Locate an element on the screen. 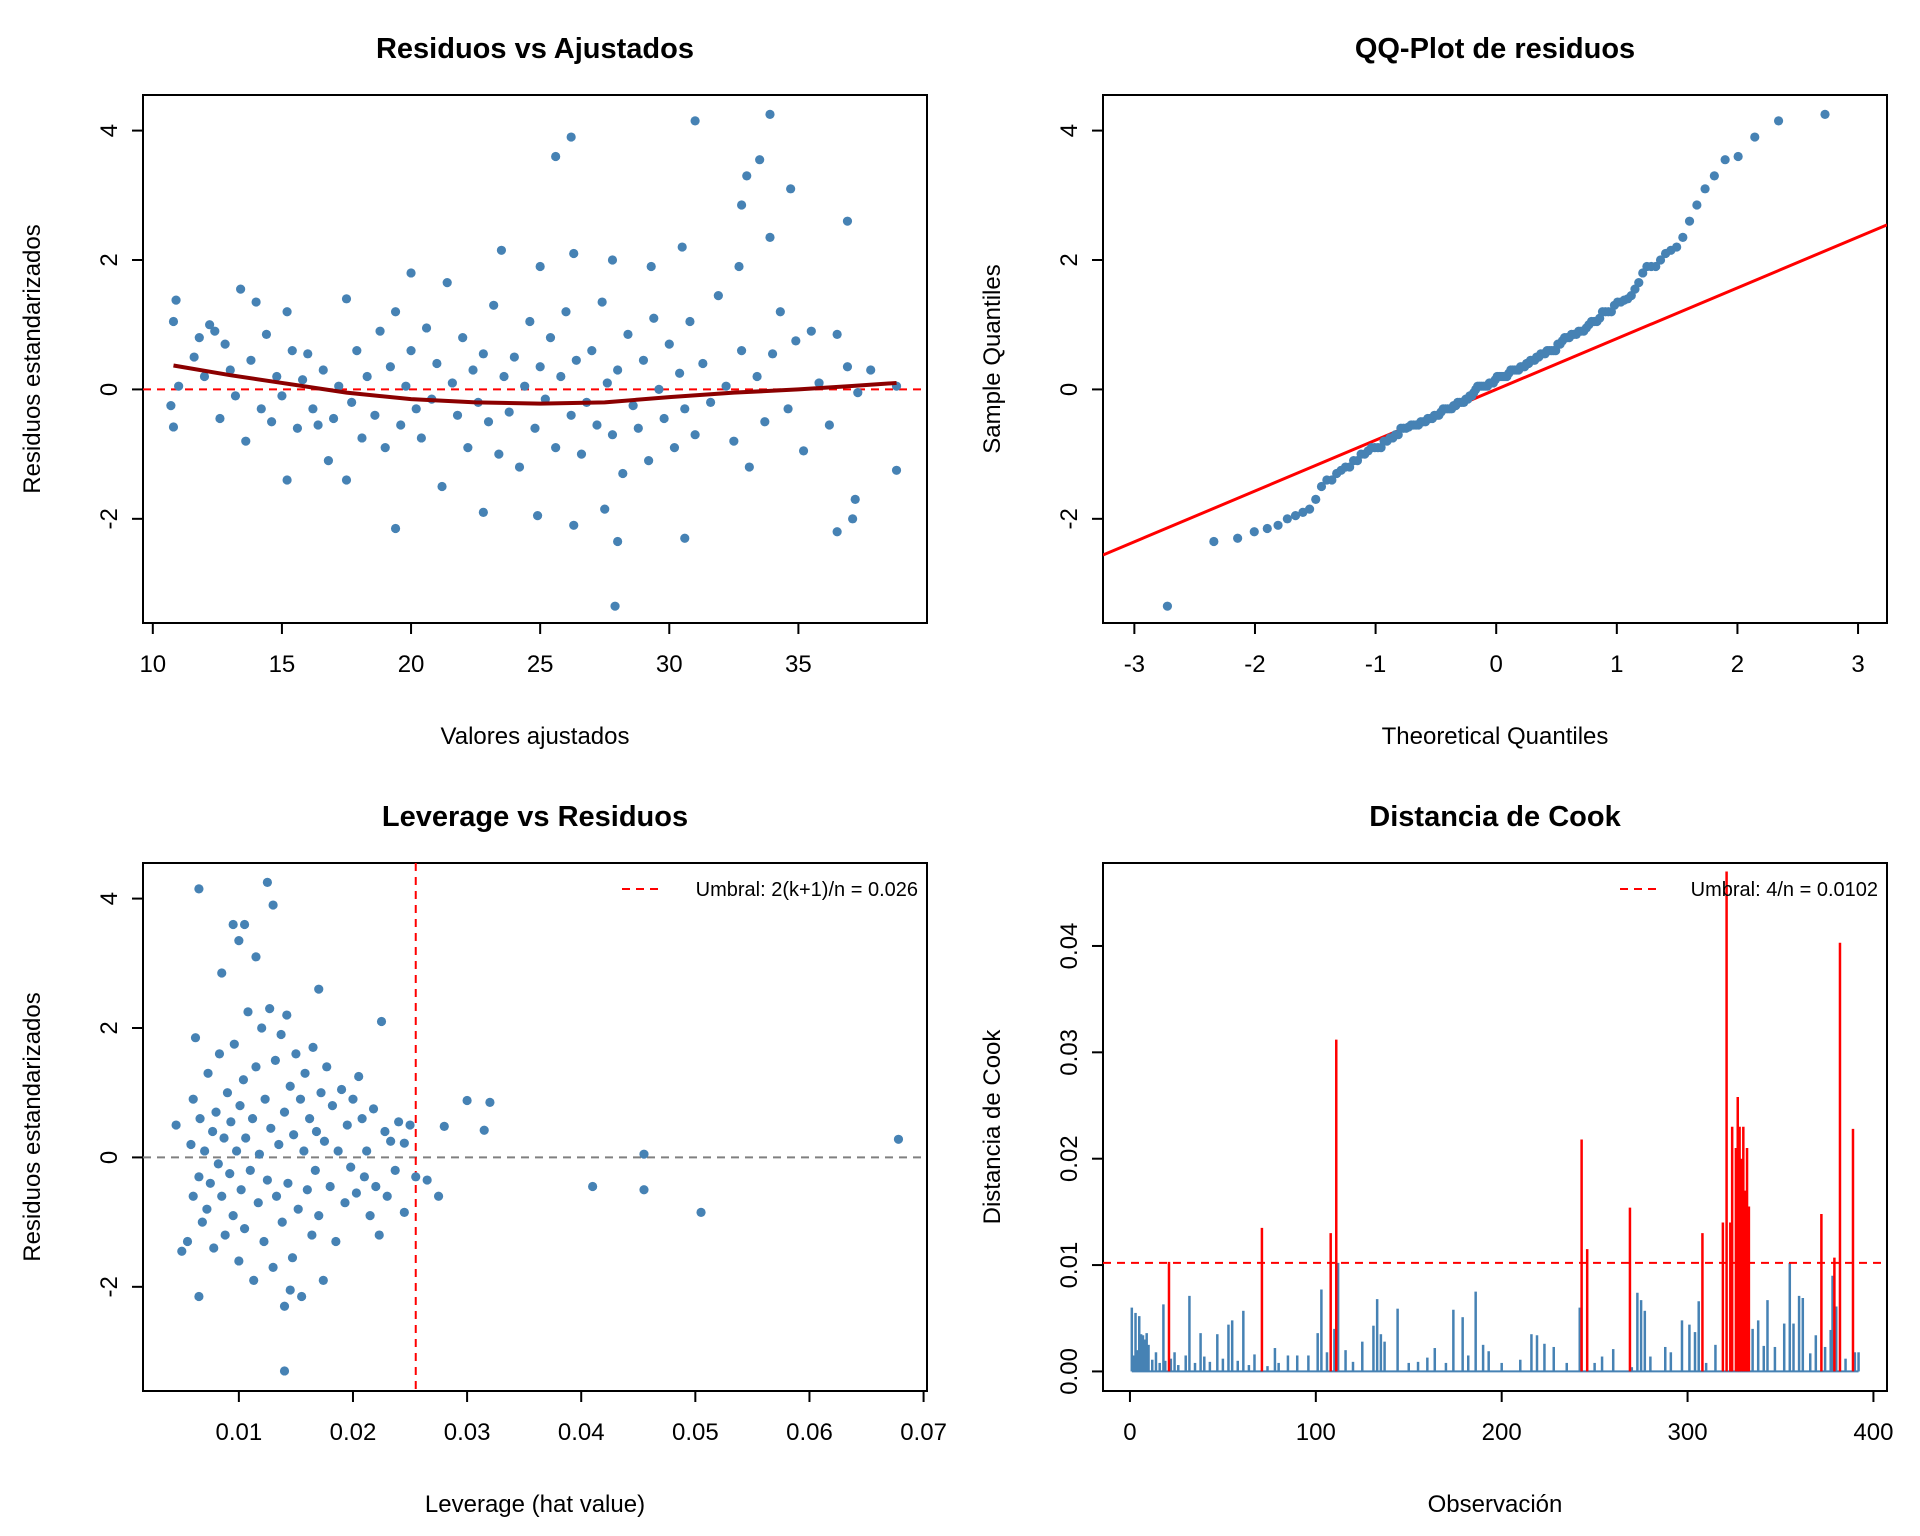 Image resolution: width=1920 pixels, height=1536 pixels. panel1-x-tick-label: 10 is located at coordinates (152, 664).